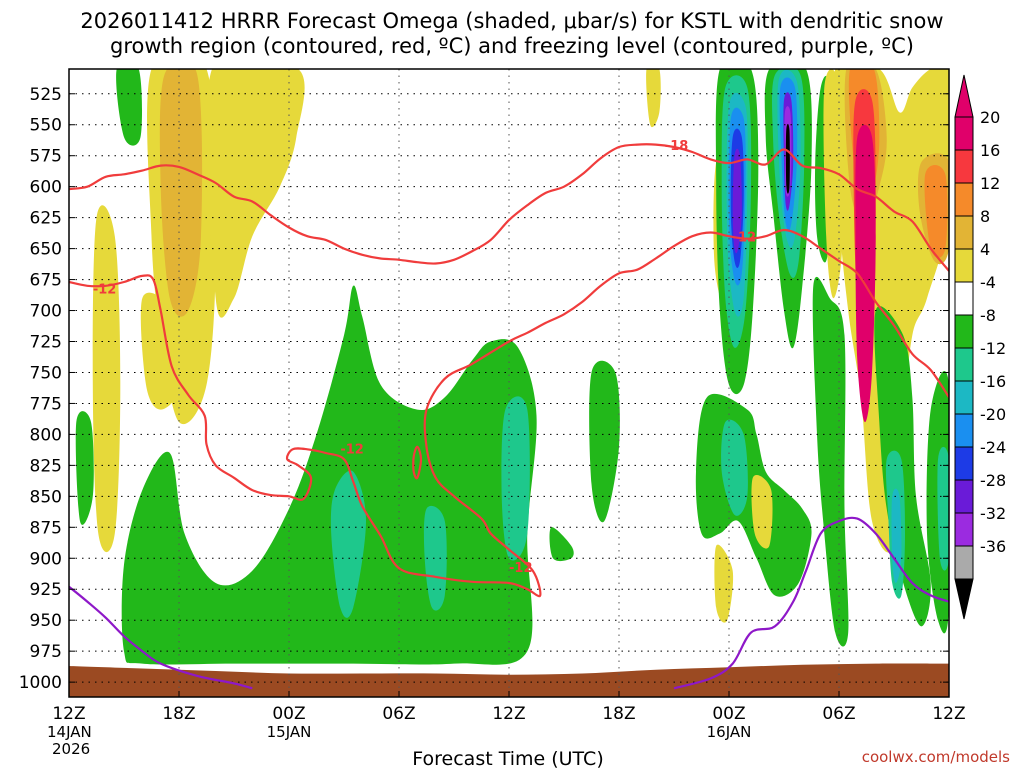  I want to click on y-tick-label-825: 825, so click(46, 466).